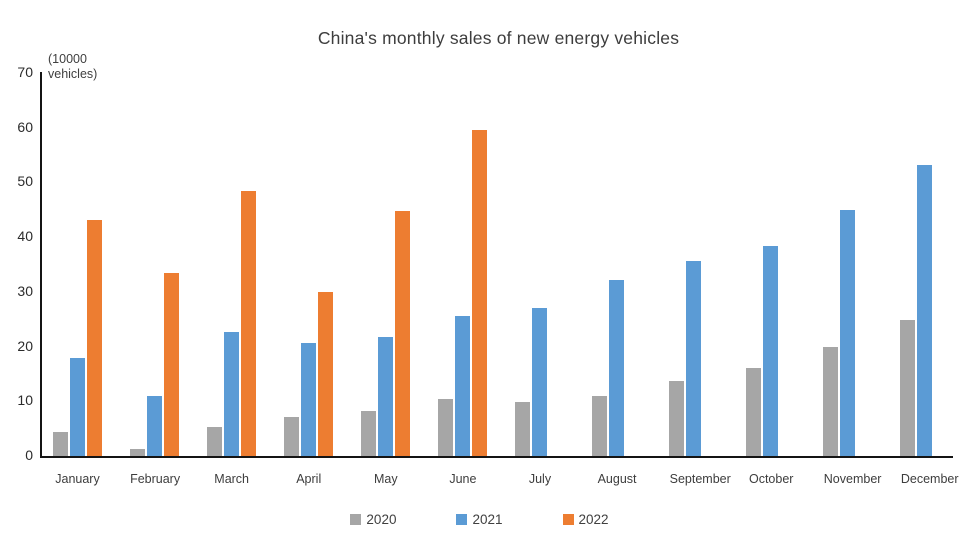  What do you see at coordinates (463, 479) in the screenshot?
I see `x-axis-label-june: June` at bounding box center [463, 479].